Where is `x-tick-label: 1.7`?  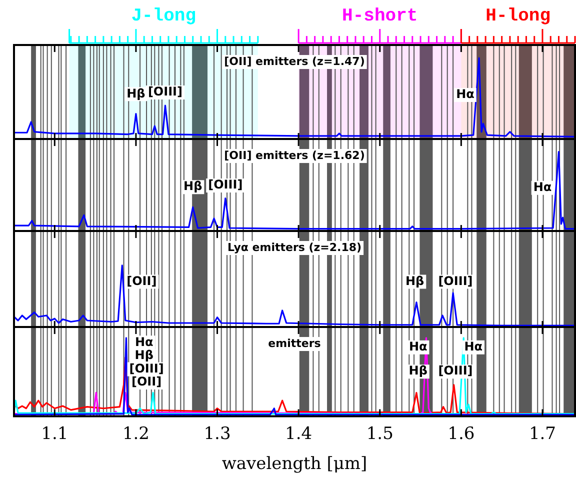 x-tick-label: 1.7 is located at coordinates (542, 434).